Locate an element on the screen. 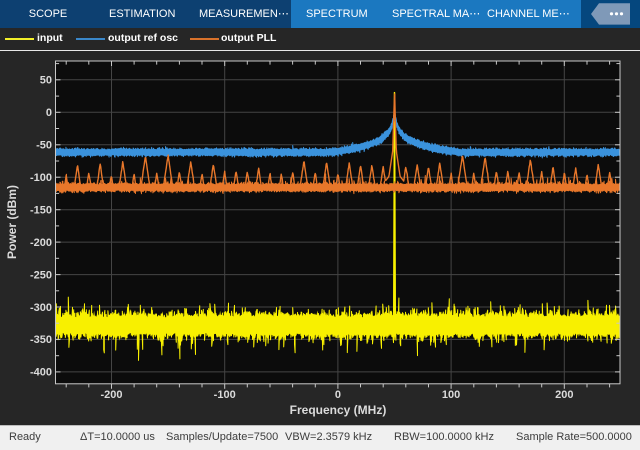 The width and height of the screenshot is (640, 450). svg-text: 50 is located at coordinates (46, 81).